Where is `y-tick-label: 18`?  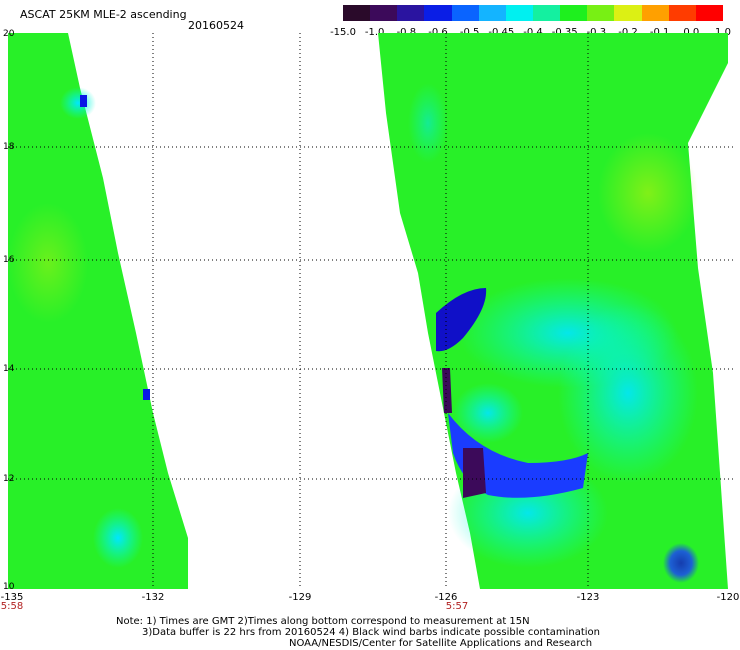 y-tick-label: 18 is located at coordinates (9, 147).